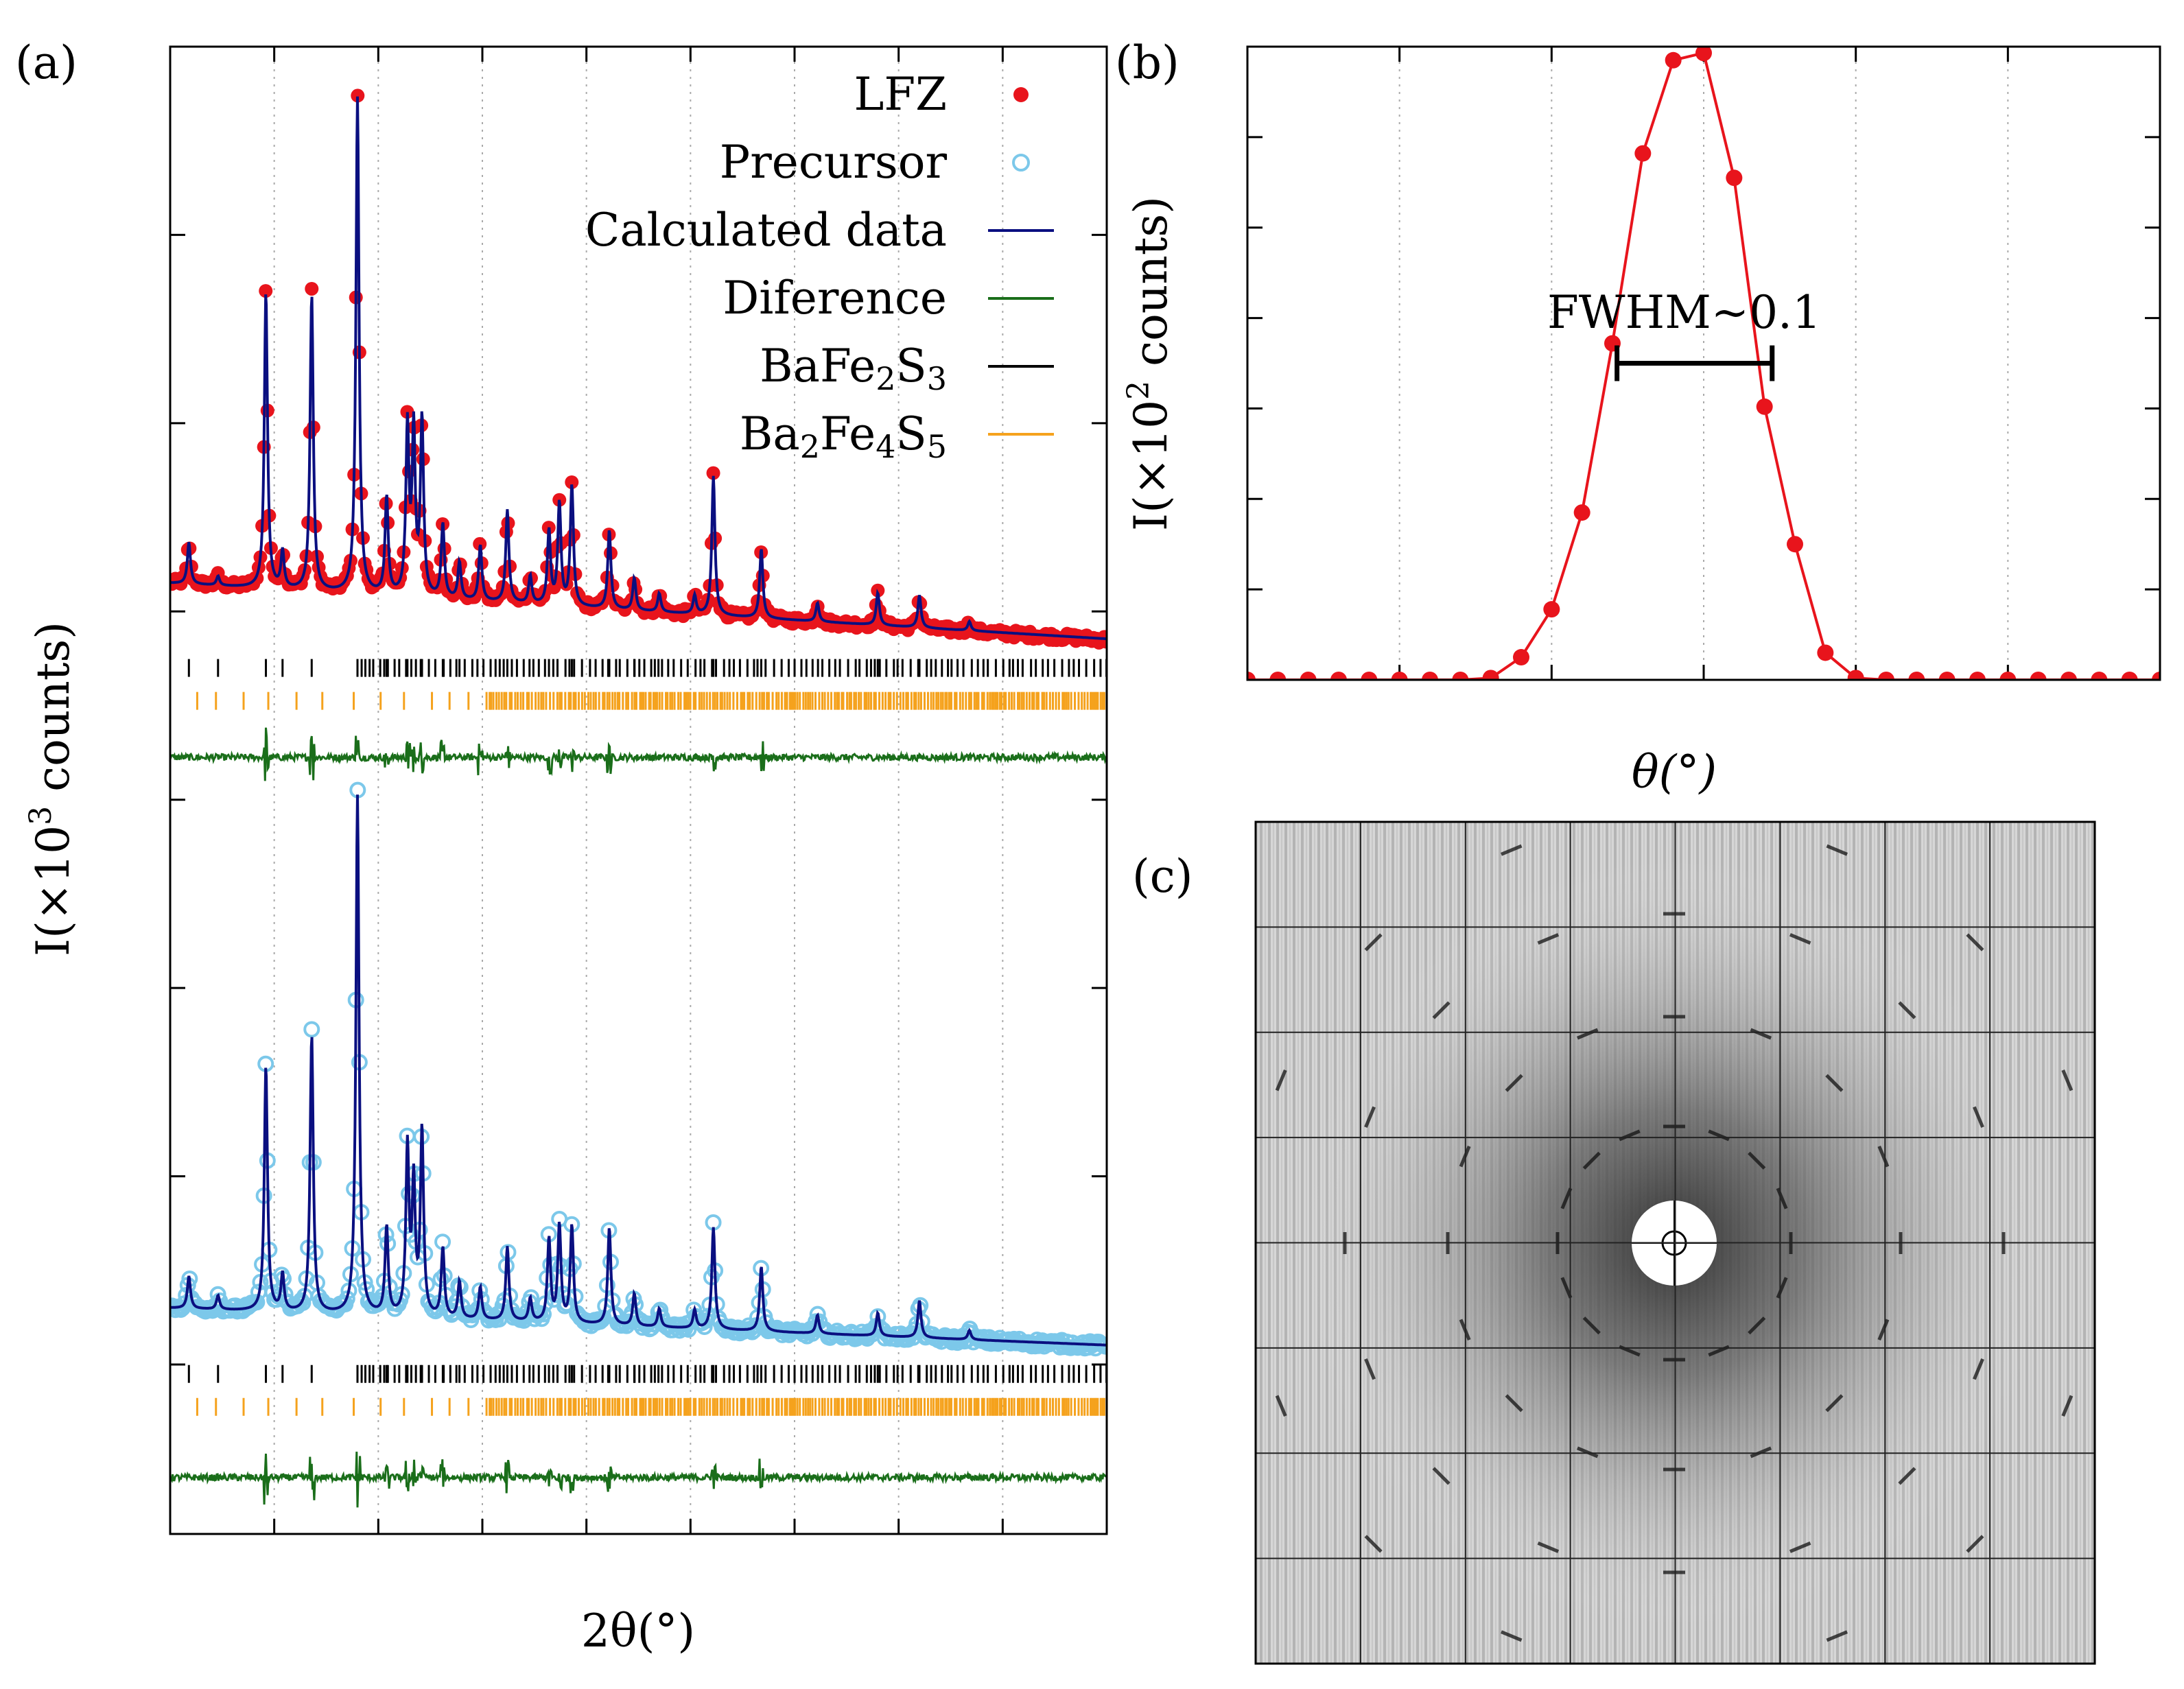  I want to click on legend-label-4: BaFe2S3, so click(853, 368).